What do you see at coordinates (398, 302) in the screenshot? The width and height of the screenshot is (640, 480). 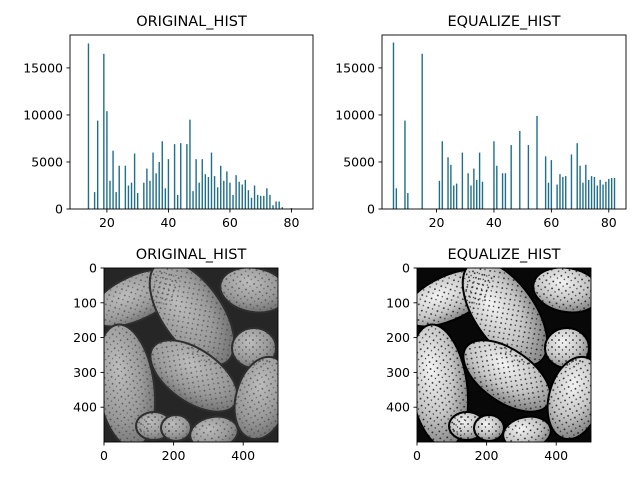 I see `equalized-image-y-tick-label: 100` at bounding box center [398, 302].